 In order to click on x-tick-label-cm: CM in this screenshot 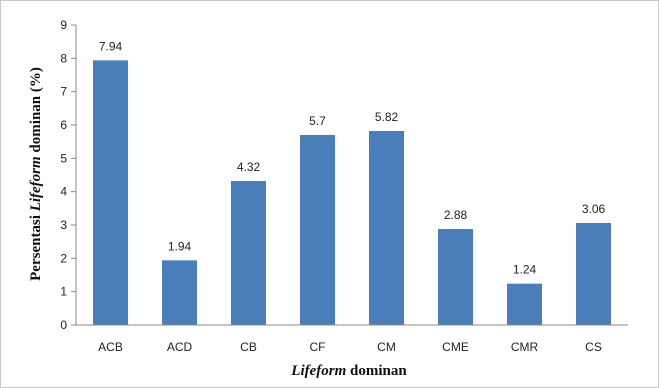, I will do `click(386, 347)`.